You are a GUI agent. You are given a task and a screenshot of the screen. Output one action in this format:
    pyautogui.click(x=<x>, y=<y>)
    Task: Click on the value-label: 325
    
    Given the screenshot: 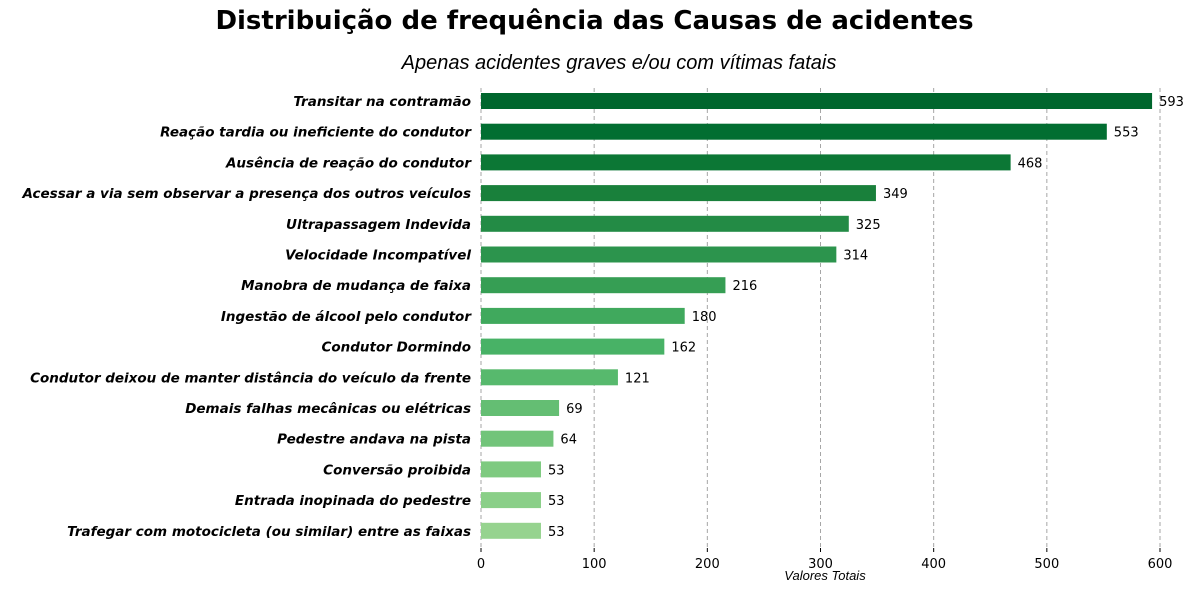 What is the action you would take?
    pyautogui.click(x=868, y=225)
    